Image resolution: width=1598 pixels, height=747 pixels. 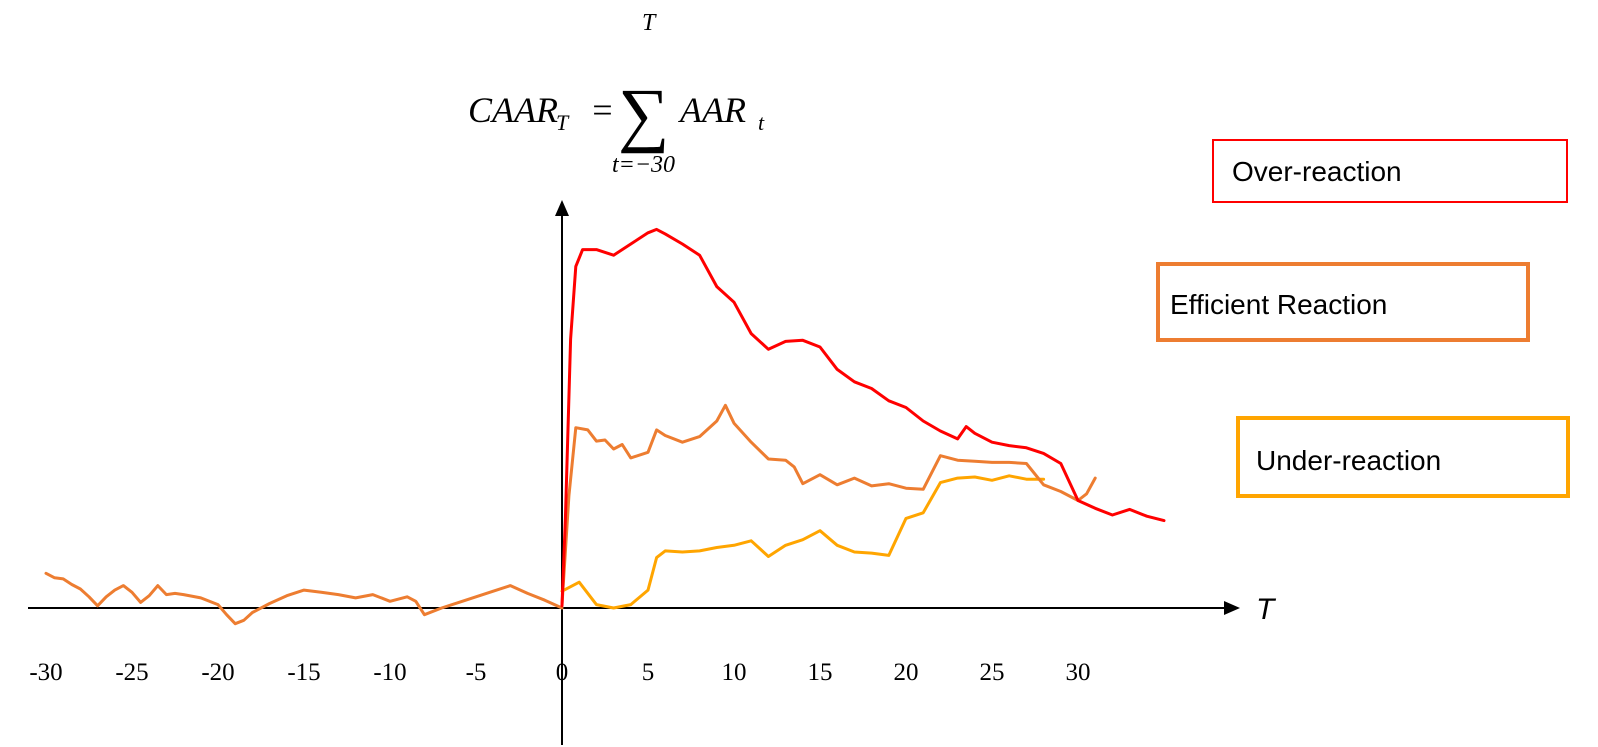 I want to click on formula-lhs-sub: T, so click(x=563, y=122).